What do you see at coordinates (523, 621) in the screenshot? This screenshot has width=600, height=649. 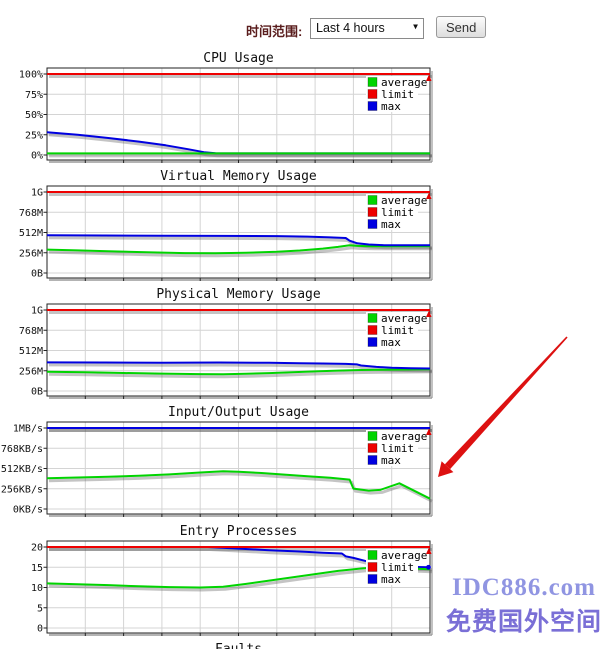 I see `watermark-caption: 免费国外空间` at bounding box center [523, 621].